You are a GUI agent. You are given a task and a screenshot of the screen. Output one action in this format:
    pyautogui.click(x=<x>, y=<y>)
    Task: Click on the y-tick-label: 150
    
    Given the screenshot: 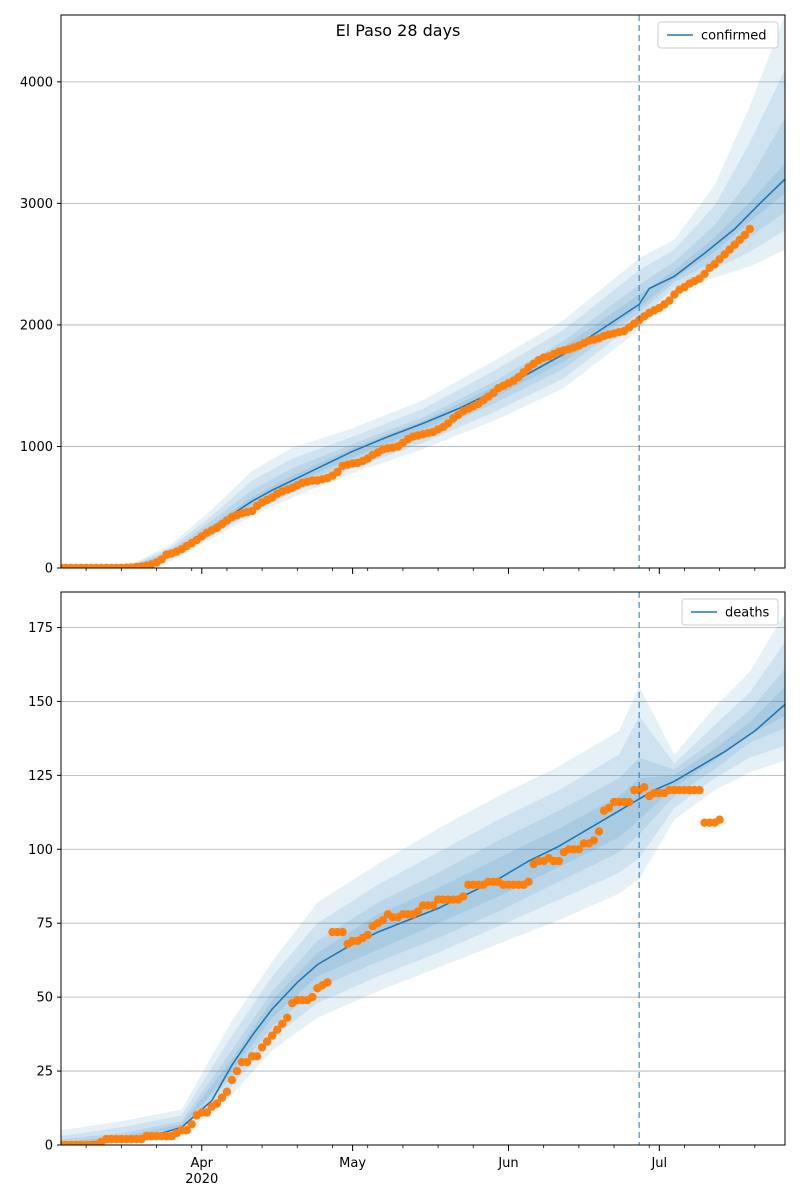 What is the action you would take?
    pyautogui.click(x=40, y=702)
    